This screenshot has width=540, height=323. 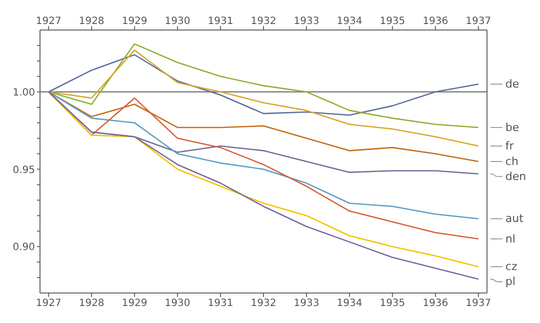 What do you see at coordinates (23, 92) in the screenshot?
I see `y-tick-label: 1.00` at bounding box center [23, 92].